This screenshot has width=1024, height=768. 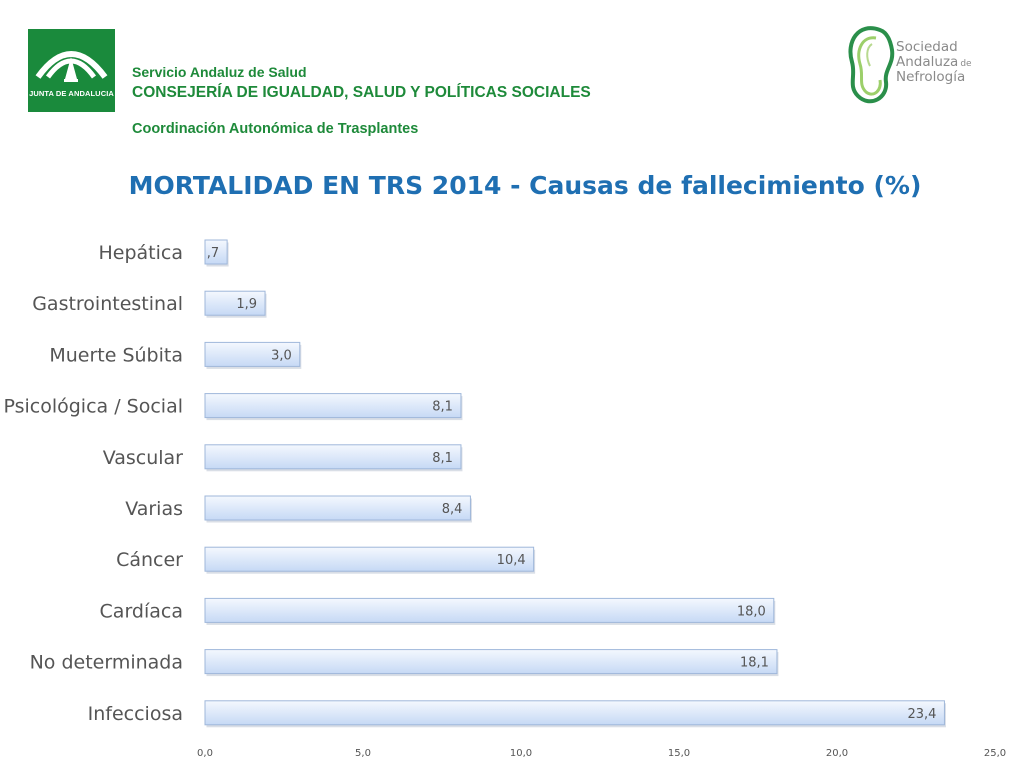 I want to click on value-label: 18,0, so click(x=751, y=611).